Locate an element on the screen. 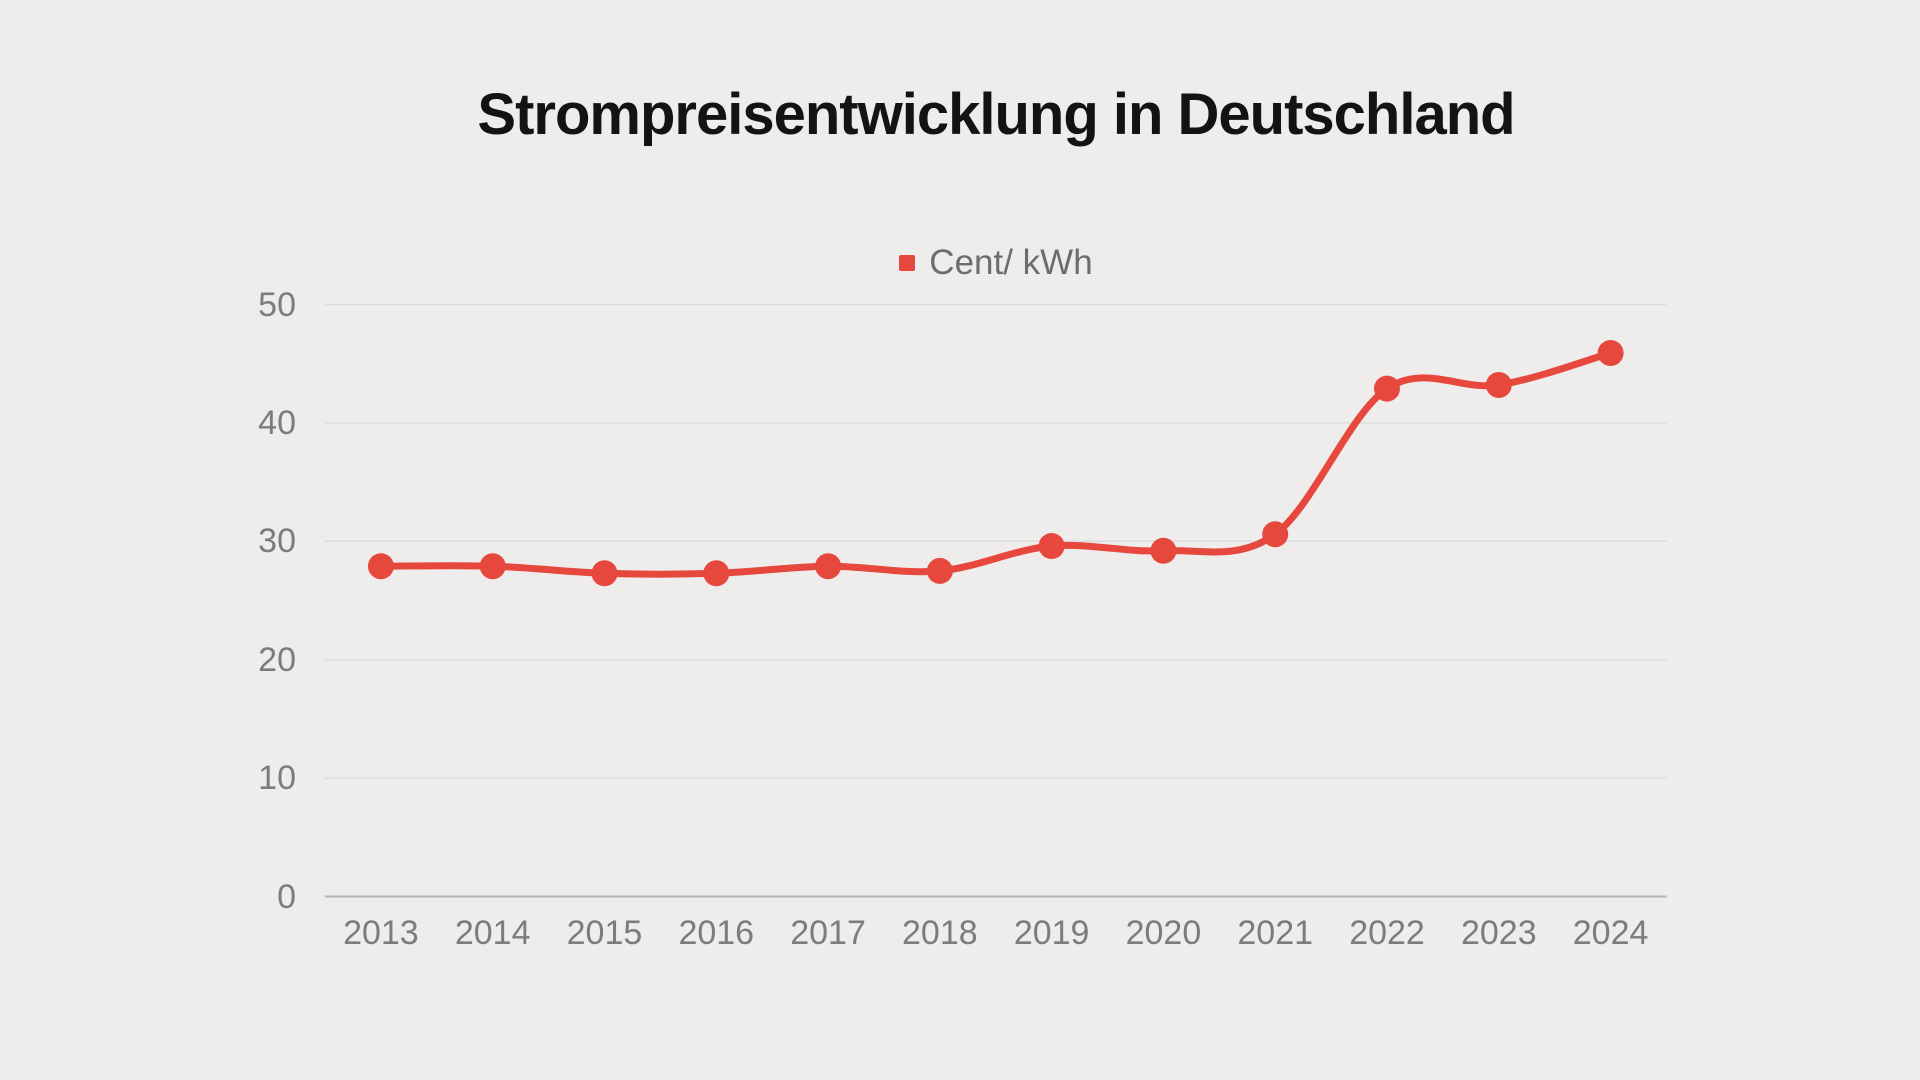  y-tick-label-10: 10 is located at coordinates (277, 778).